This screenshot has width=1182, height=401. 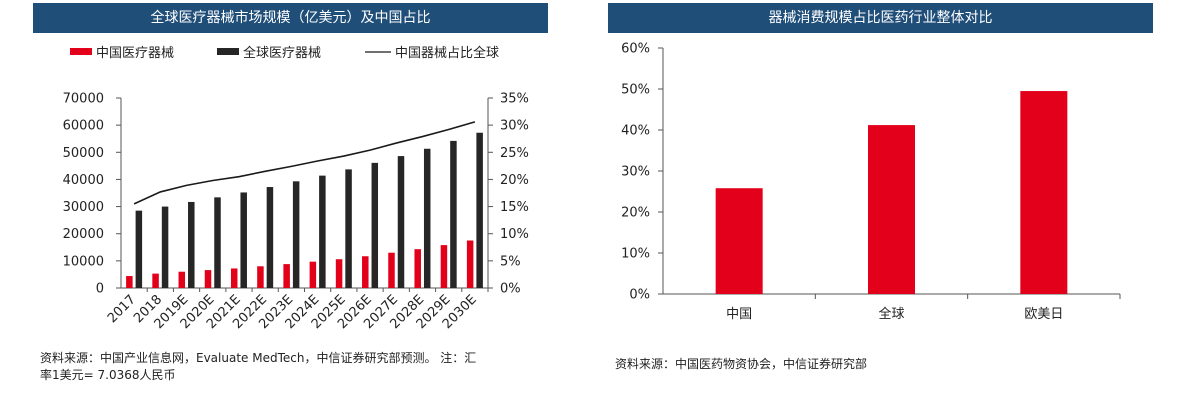 I want to click on right-tick-label: 30%, so click(x=514, y=126).